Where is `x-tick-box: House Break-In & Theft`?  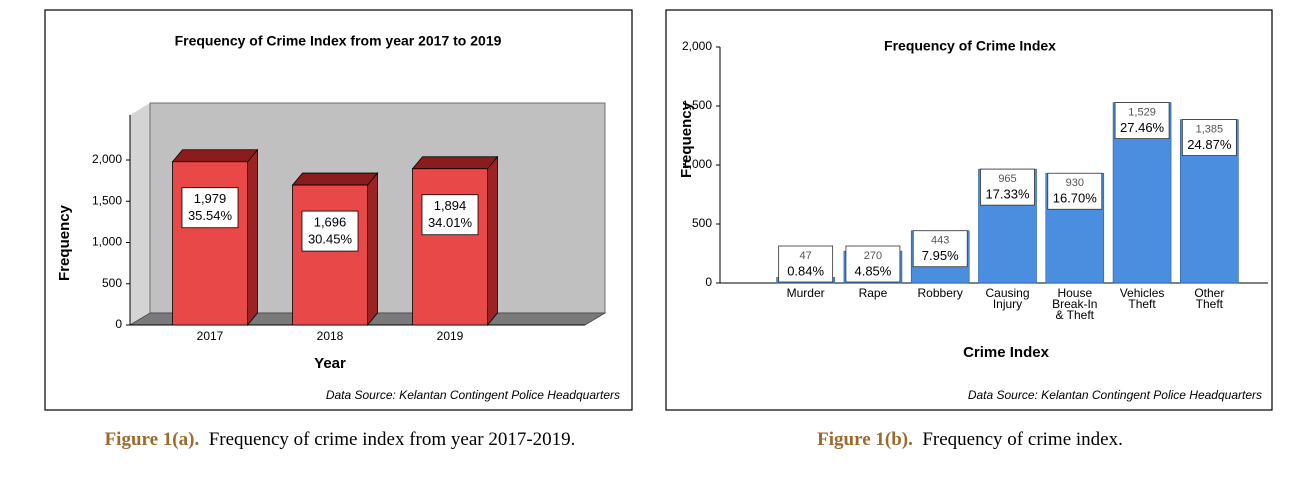
x-tick-box: House Break-In & Theft is located at coordinates (1075, 305).